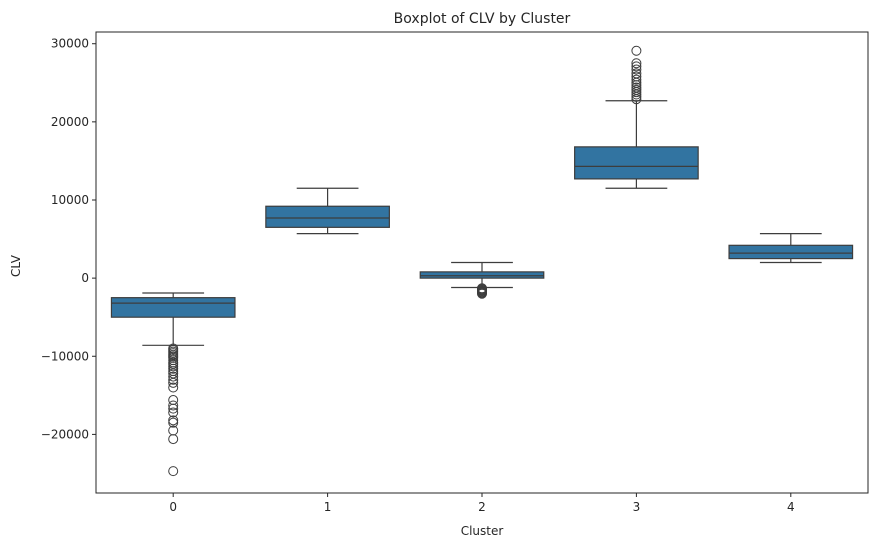 Image resolution: width=879 pixels, height=551 pixels. Describe the element at coordinates (85, 278) in the screenshot. I see `y-tick-label: 0` at that location.